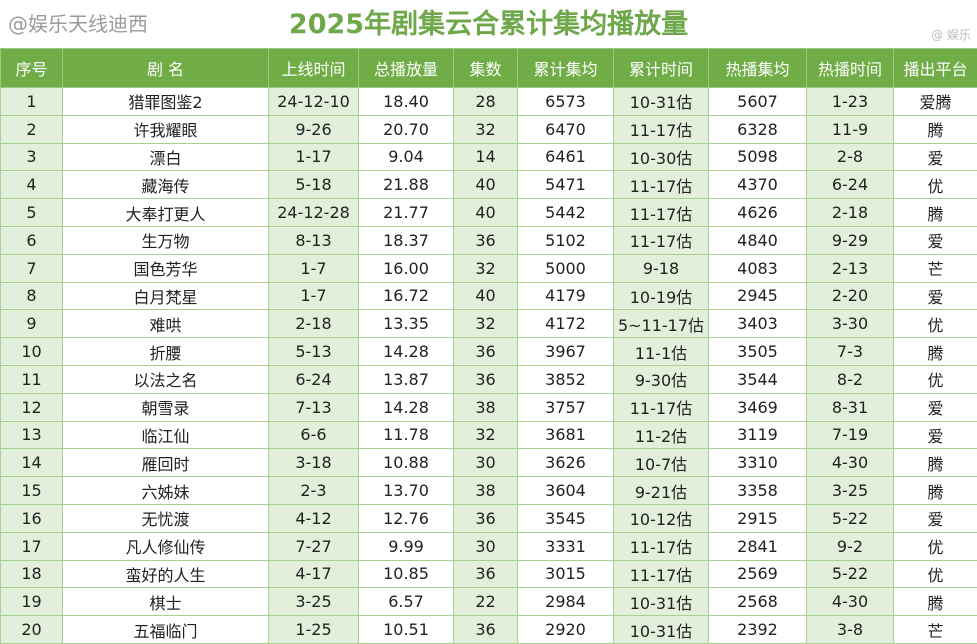  Describe the element at coordinates (32, 574) in the screenshot. I see `cell-rank: 18` at that location.